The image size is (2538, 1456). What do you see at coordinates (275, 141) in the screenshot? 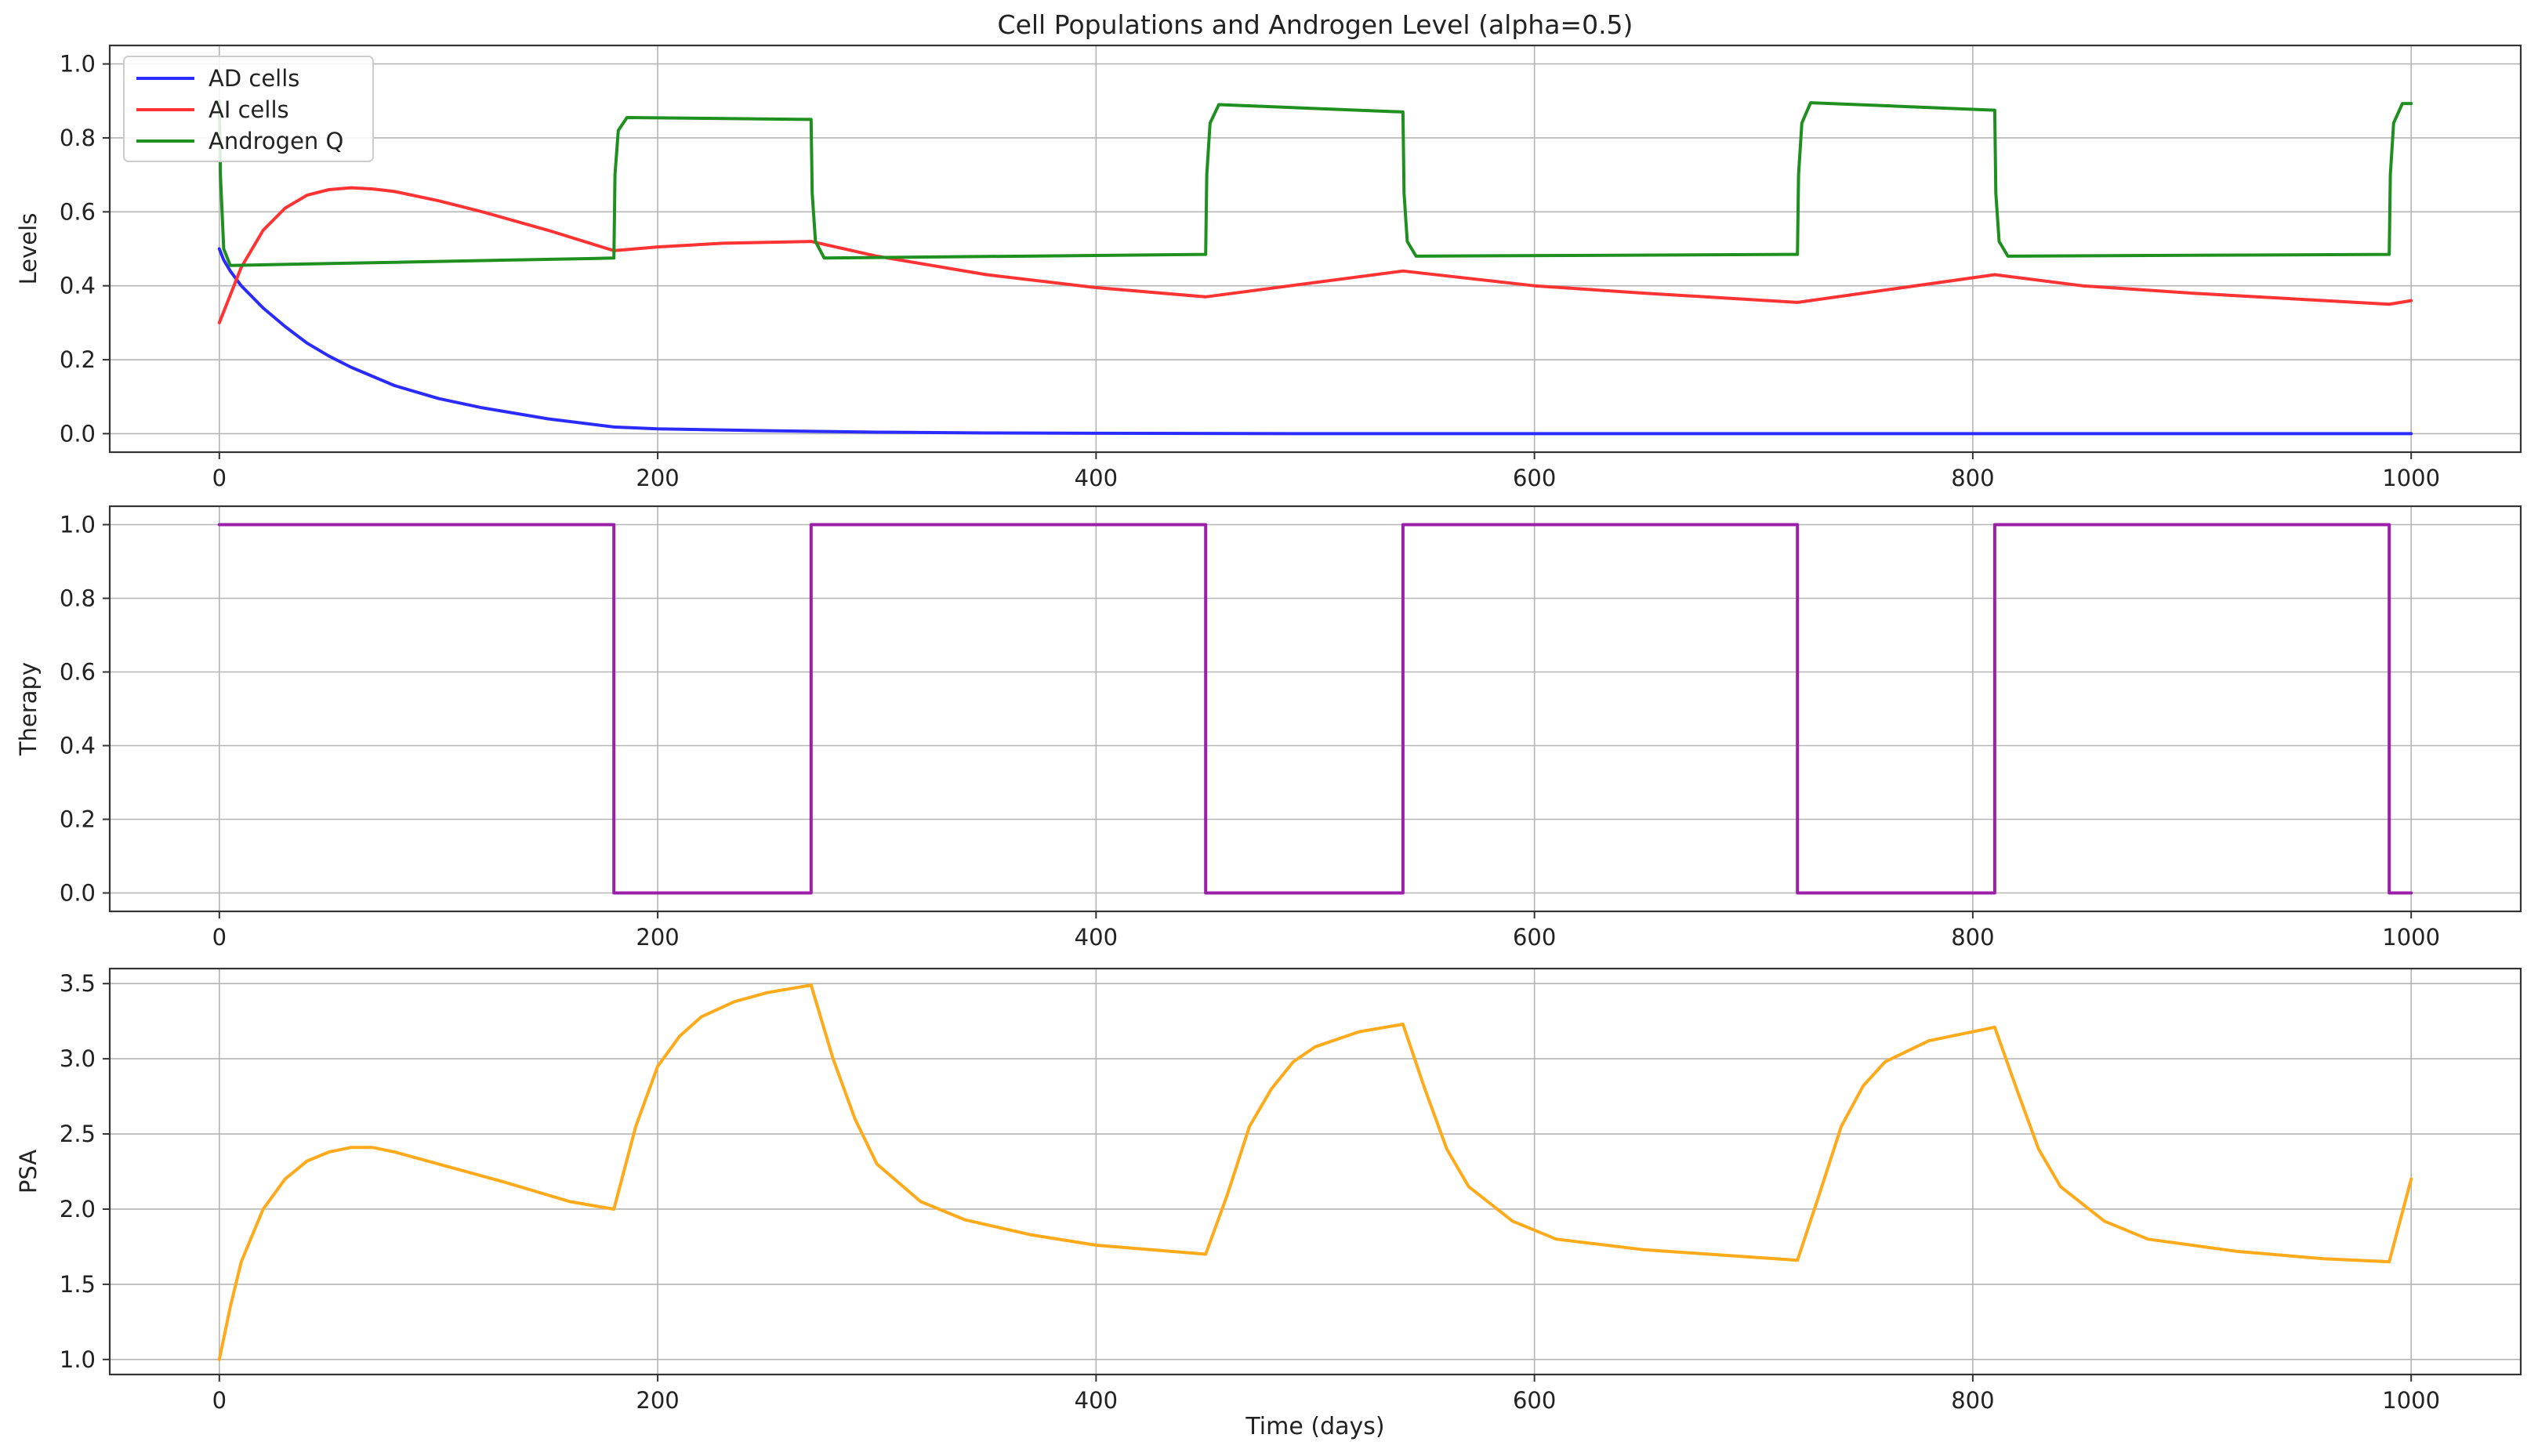
I see `legend-entry-label: Androgen Q` at bounding box center [275, 141].